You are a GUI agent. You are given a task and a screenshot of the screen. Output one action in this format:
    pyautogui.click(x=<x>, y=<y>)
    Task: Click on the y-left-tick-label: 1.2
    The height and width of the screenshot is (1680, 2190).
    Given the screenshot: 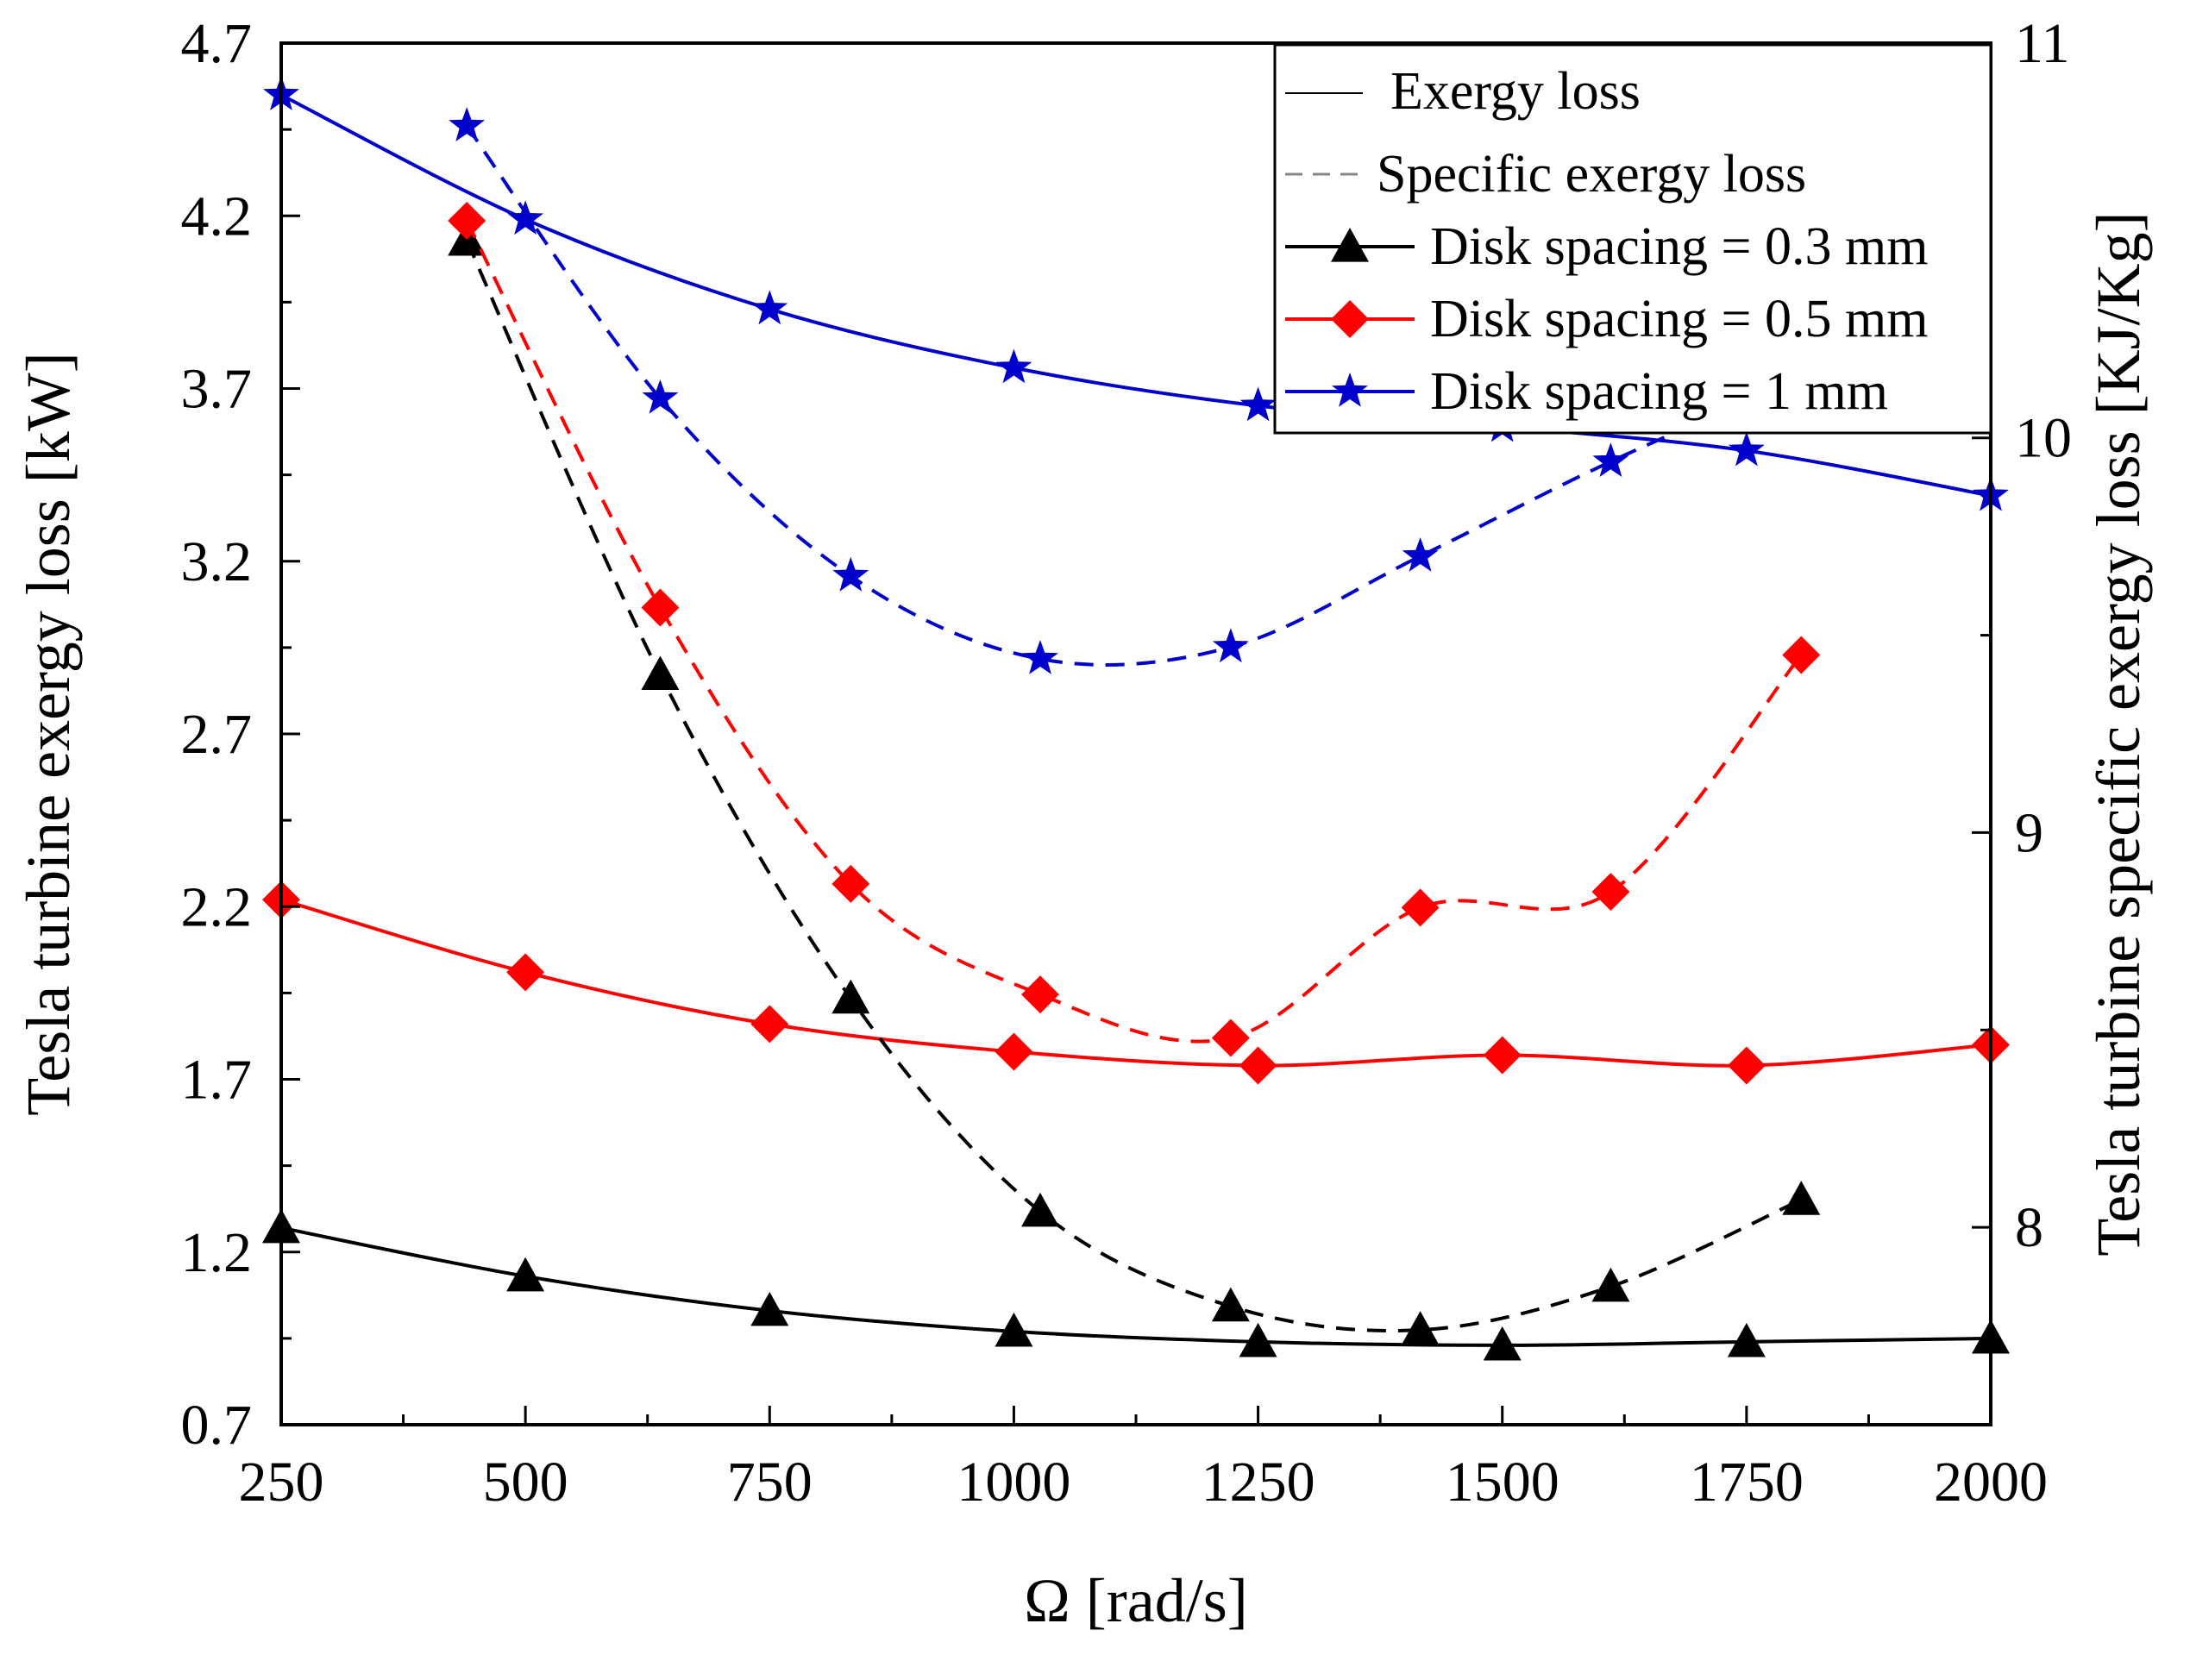 What is the action you would take?
    pyautogui.click(x=217, y=1253)
    